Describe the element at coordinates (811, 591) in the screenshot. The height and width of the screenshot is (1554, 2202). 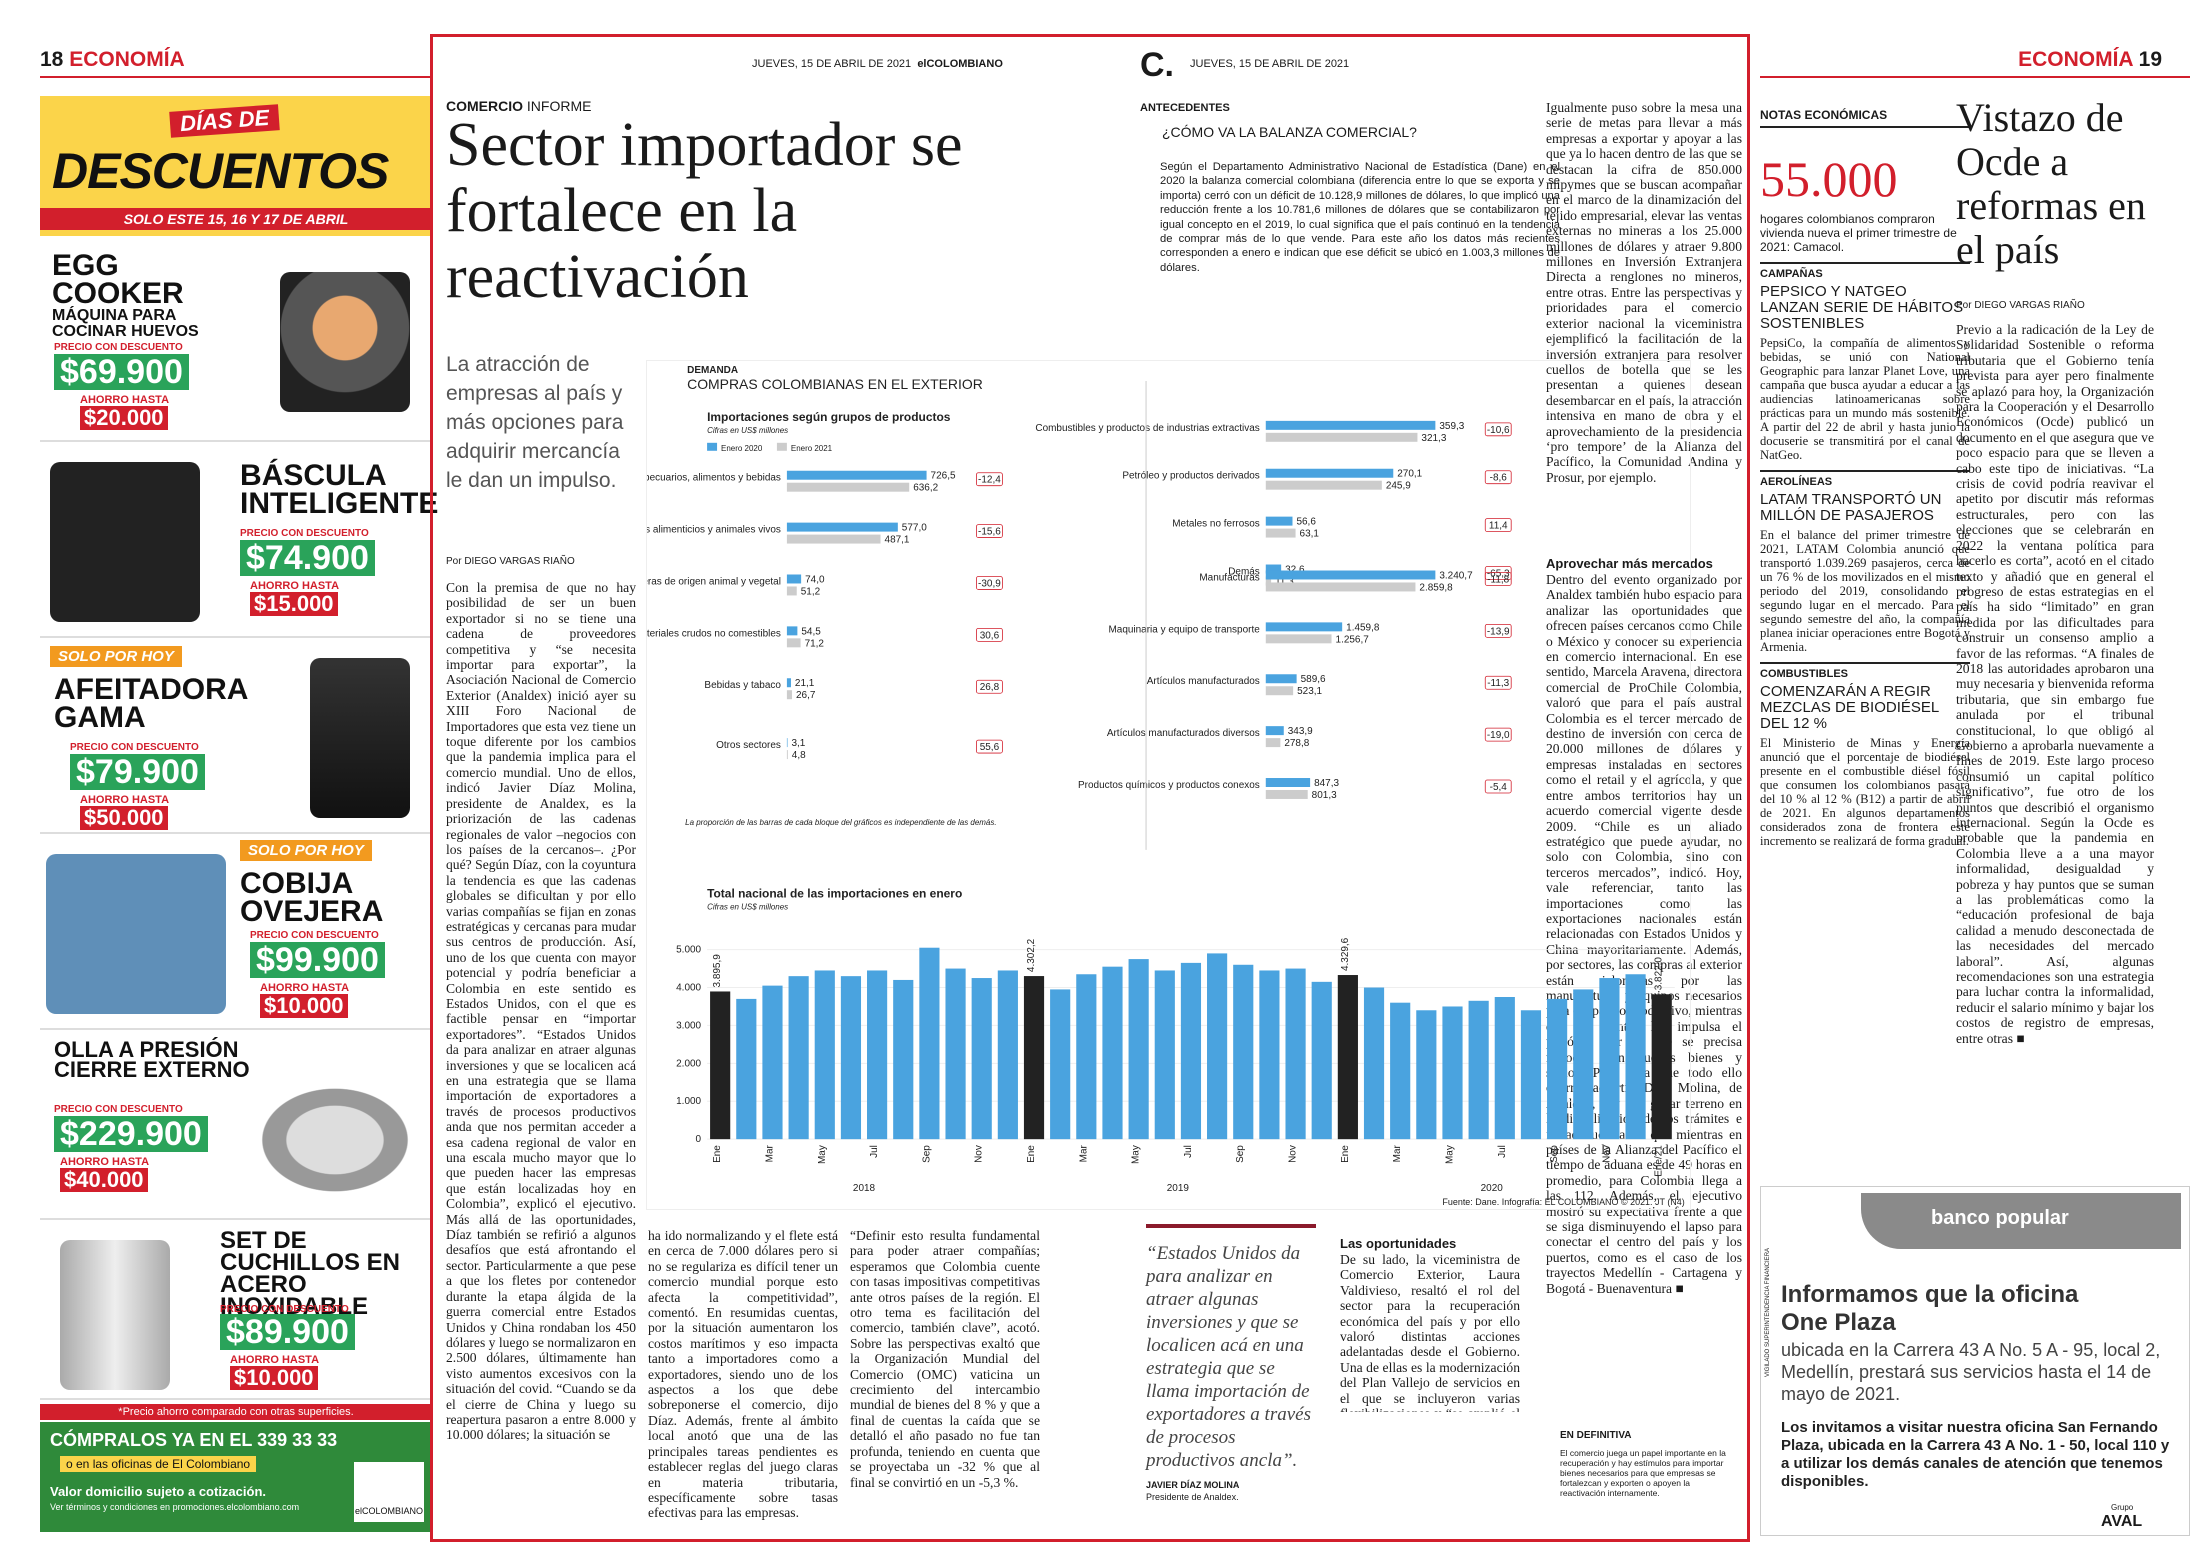
I see `value-label-2021: 51,2` at that location.